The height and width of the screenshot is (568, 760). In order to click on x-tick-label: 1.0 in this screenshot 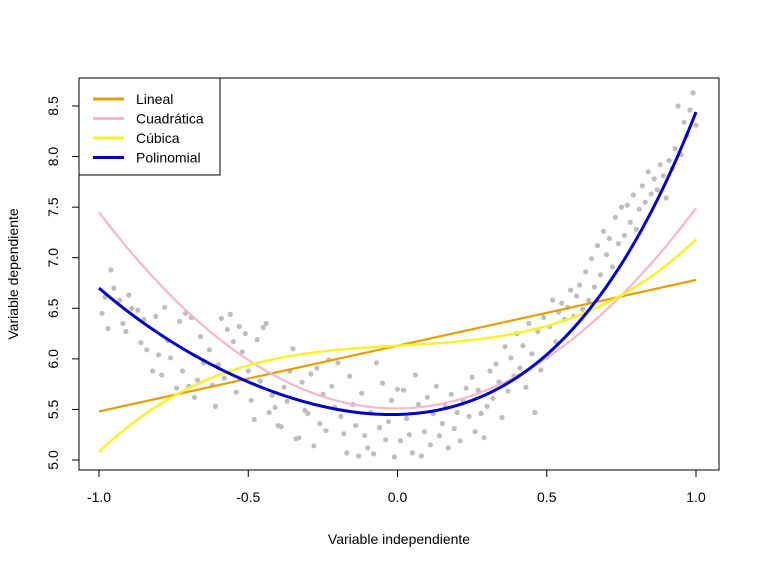, I will do `click(696, 497)`.